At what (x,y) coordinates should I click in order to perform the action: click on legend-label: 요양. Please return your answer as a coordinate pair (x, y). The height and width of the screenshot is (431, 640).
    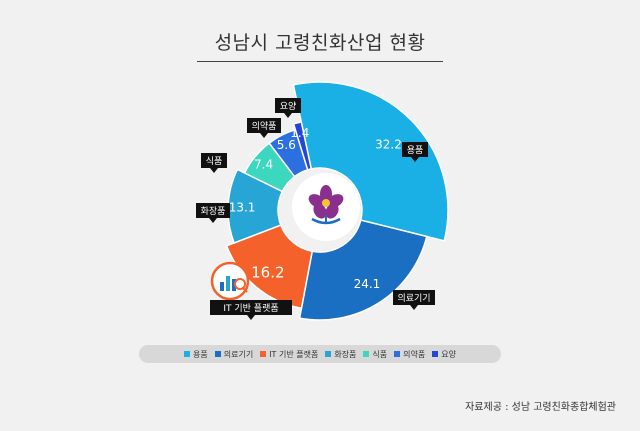
    Looking at the image, I should click on (448, 354).